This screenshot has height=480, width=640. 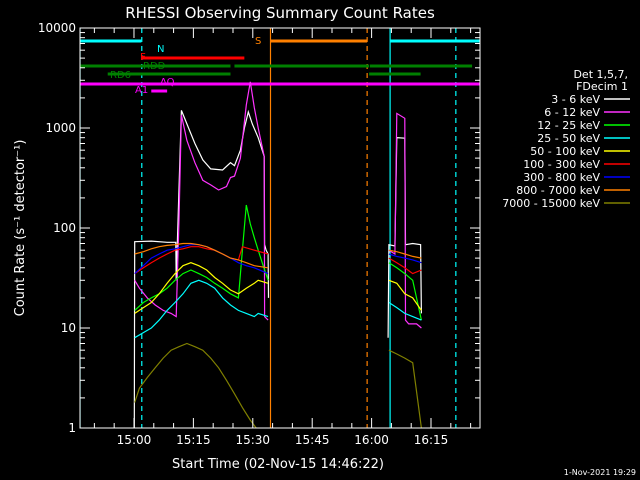 I want to click on legend-label-5: 100 - 300 keV, so click(x=561, y=164).